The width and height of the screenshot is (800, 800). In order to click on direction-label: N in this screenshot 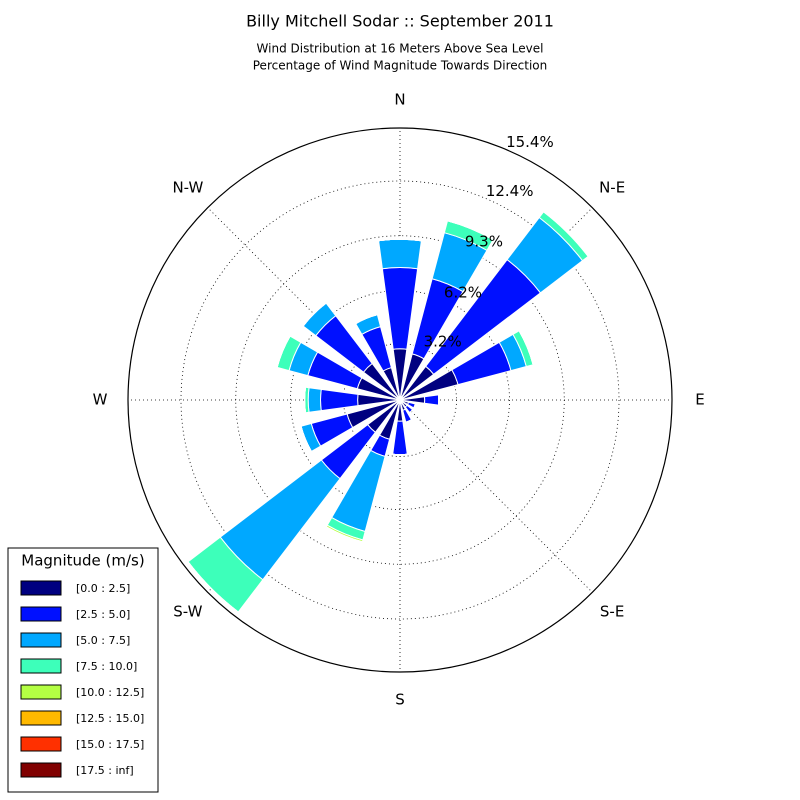, I will do `click(399, 100)`.